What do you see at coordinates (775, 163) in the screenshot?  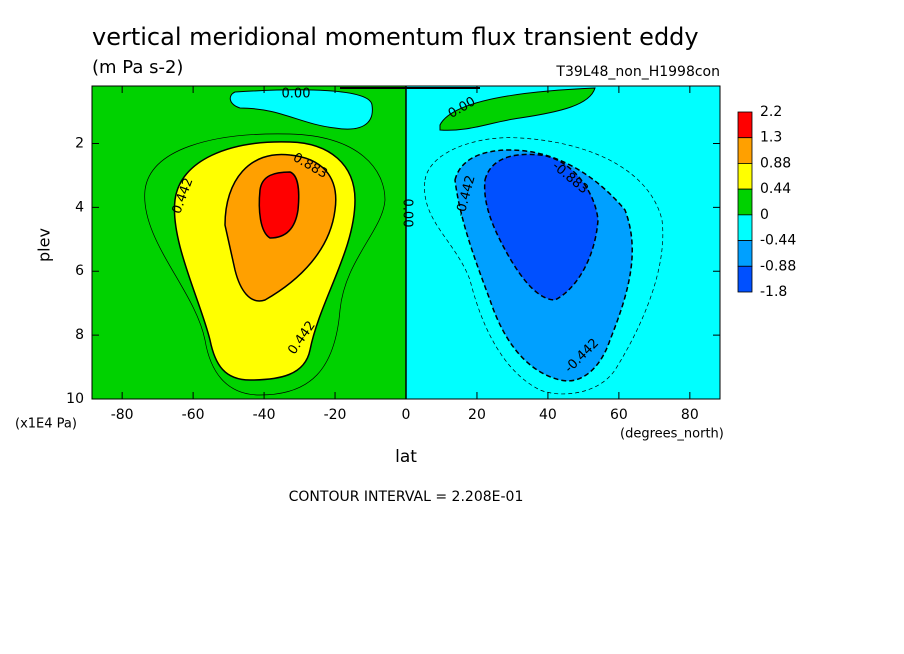 I see `colorbar-label: 0.88` at bounding box center [775, 163].